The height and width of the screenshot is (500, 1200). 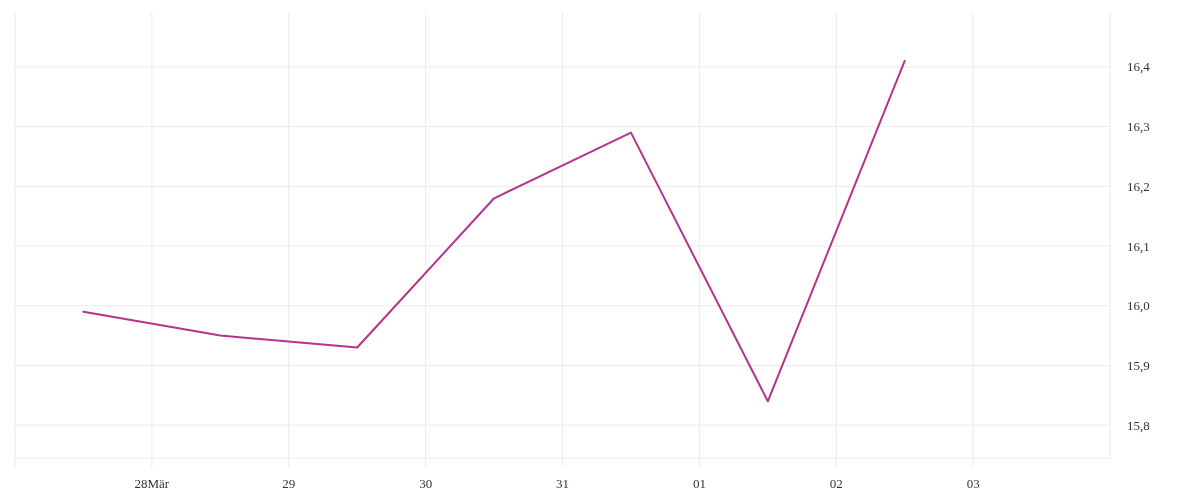 I want to click on x-tick-label: 31, so click(x=562, y=483).